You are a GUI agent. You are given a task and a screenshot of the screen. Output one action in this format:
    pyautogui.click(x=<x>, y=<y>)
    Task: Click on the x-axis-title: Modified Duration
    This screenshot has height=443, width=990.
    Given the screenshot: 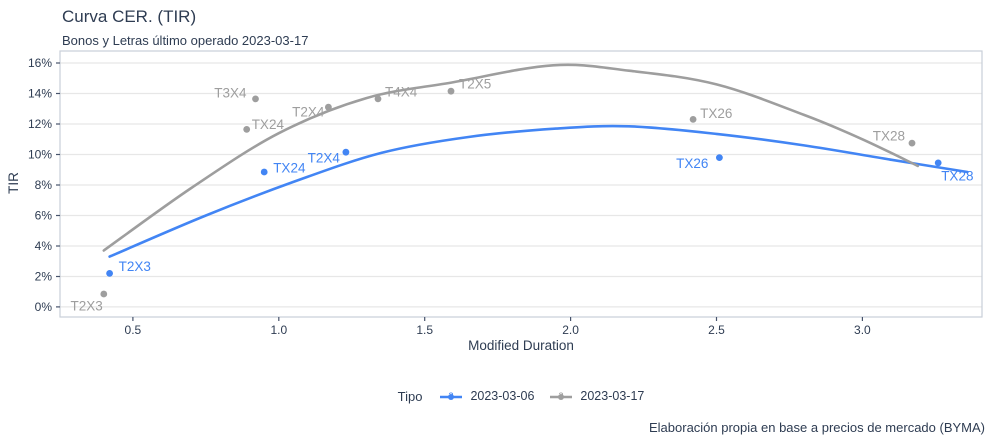 What is the action you would take?
    pyautogui.click(x=521, y=345)
    